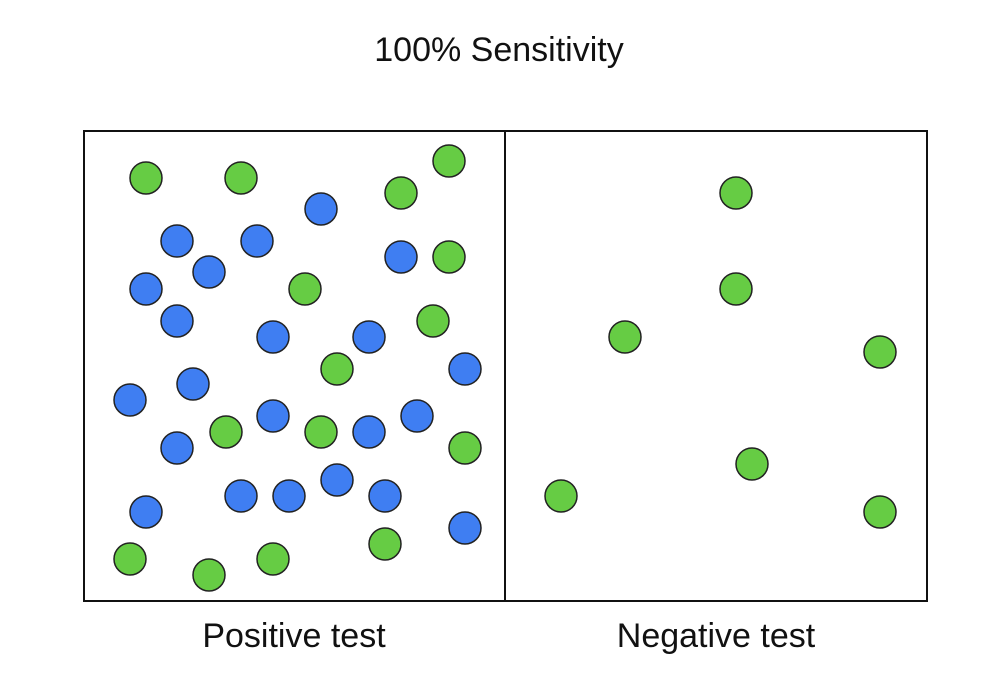  What do you see at coordinates (716, 636) in the screenshot?
I see `negative-test-label: Negative test` at bounding box center [716, 636].